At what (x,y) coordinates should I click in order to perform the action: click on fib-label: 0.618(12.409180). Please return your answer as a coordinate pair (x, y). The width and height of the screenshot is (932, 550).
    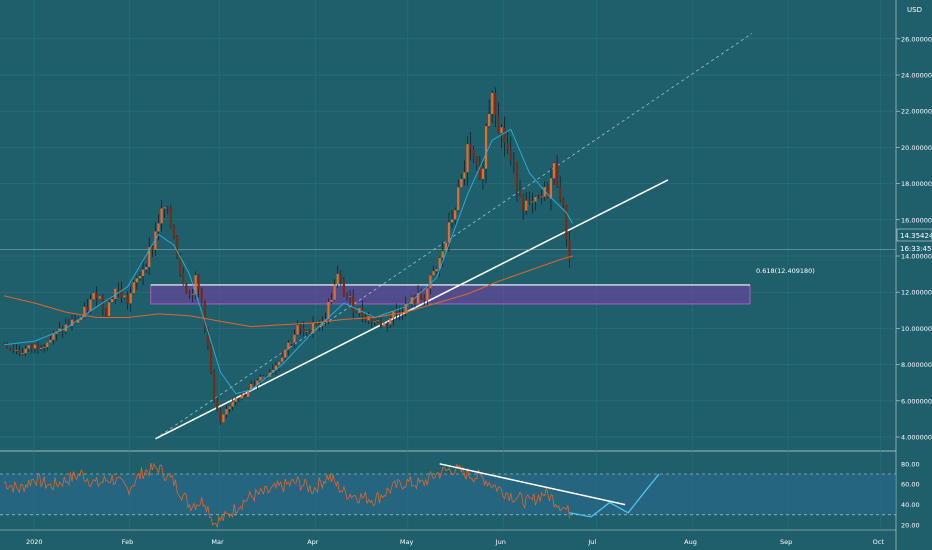
    Looking at the image, I should click on (783, 270).